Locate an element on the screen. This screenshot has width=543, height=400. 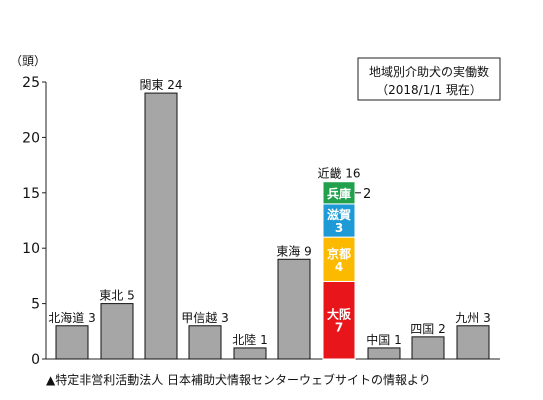
bar-value-label: 東北 5 is located at coordinates (116, 296).